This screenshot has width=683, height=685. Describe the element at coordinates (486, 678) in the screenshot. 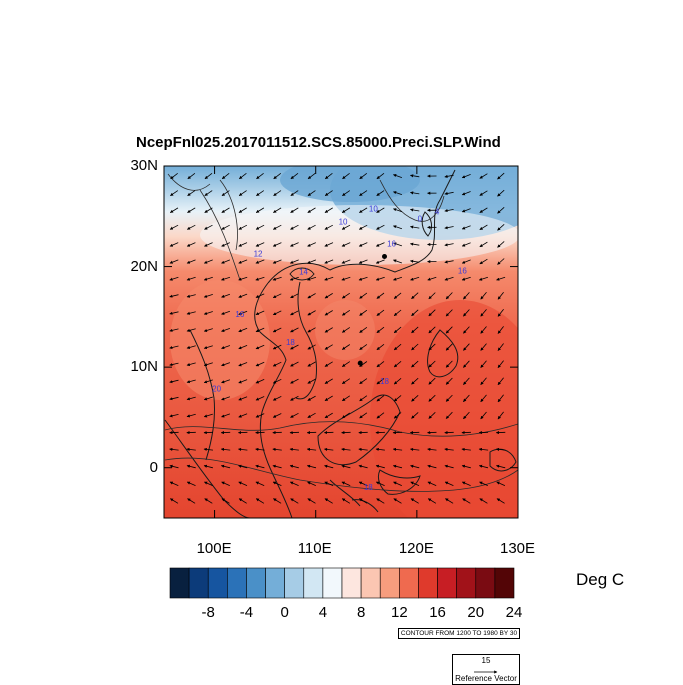

I see `reference-vector-label: Reference Vector` at that location.